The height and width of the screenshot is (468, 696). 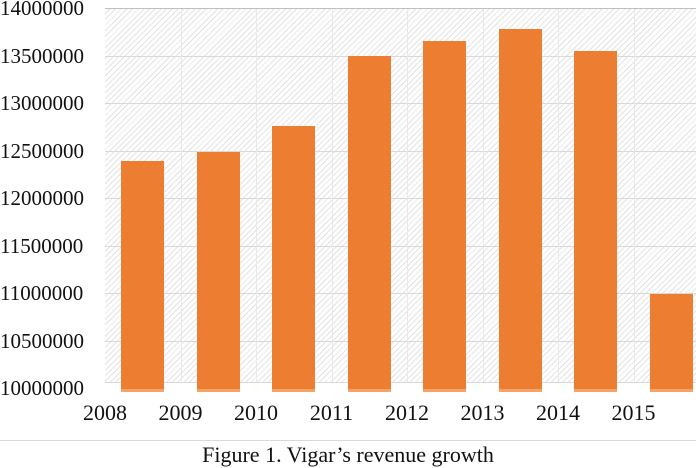 I want to click on x-axis-tick-label: 2011, so click(x=331, y=412).